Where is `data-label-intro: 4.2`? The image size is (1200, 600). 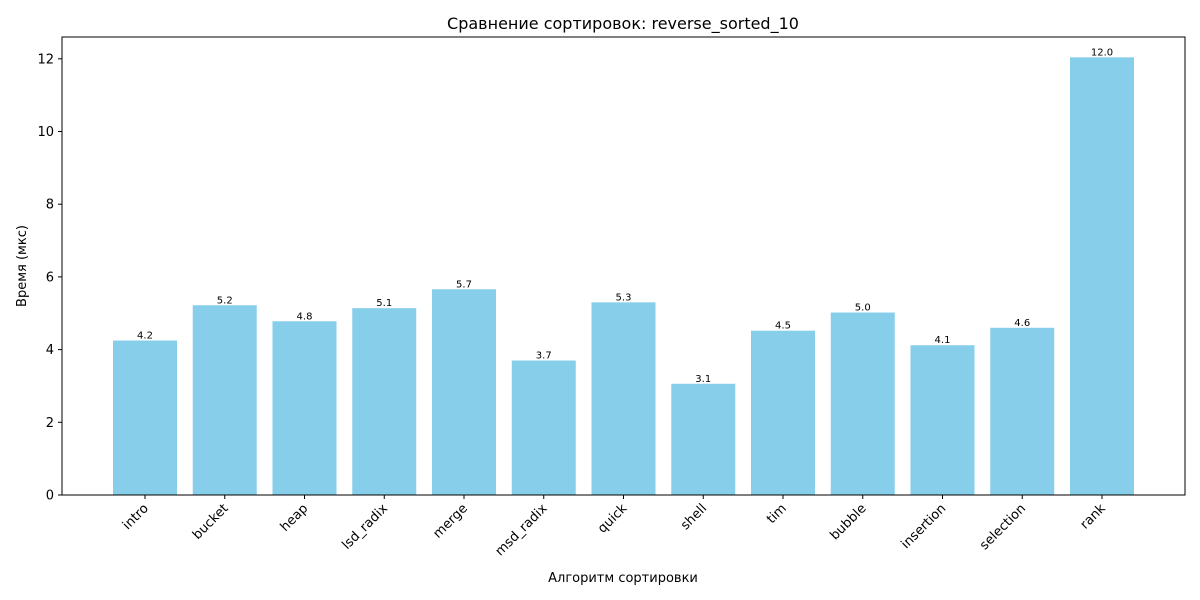
data-label-intro: 4.2 is located at coordinates (145, 336).